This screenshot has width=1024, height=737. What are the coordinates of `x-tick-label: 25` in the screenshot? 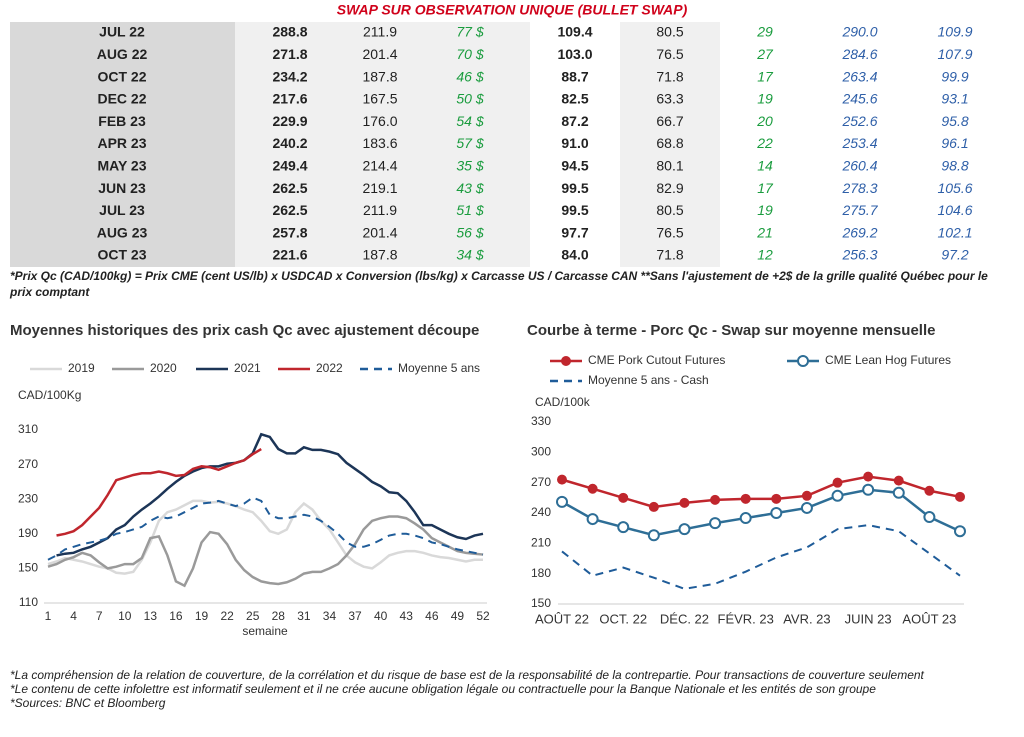 It's located at (253, 616).